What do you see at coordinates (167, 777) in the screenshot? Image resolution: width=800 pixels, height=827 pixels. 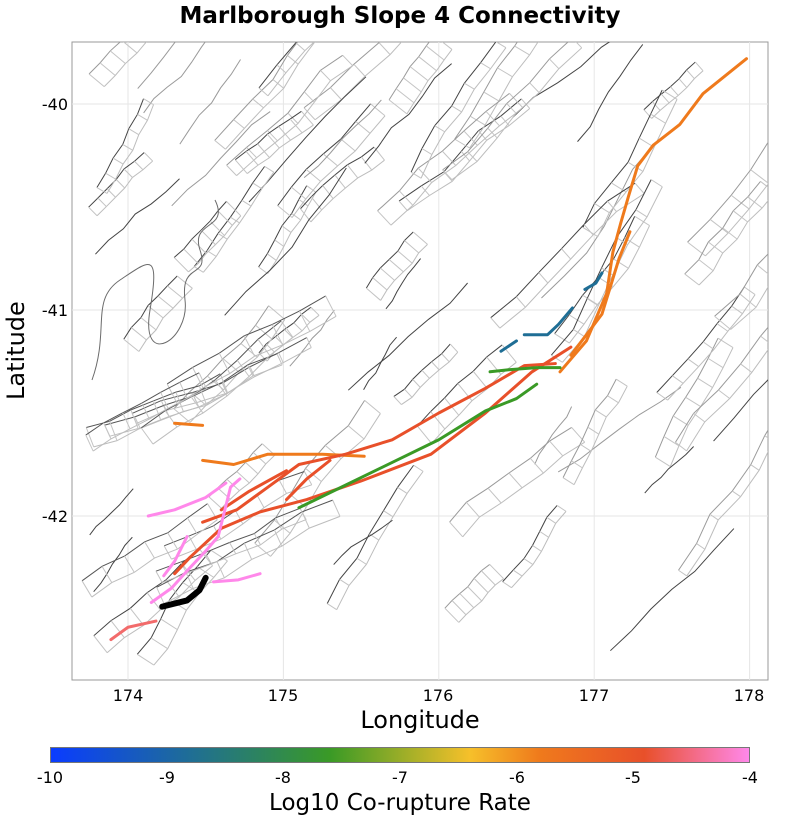 I see `colorbar-tick-label: -9` at bounding box center [167, 777].